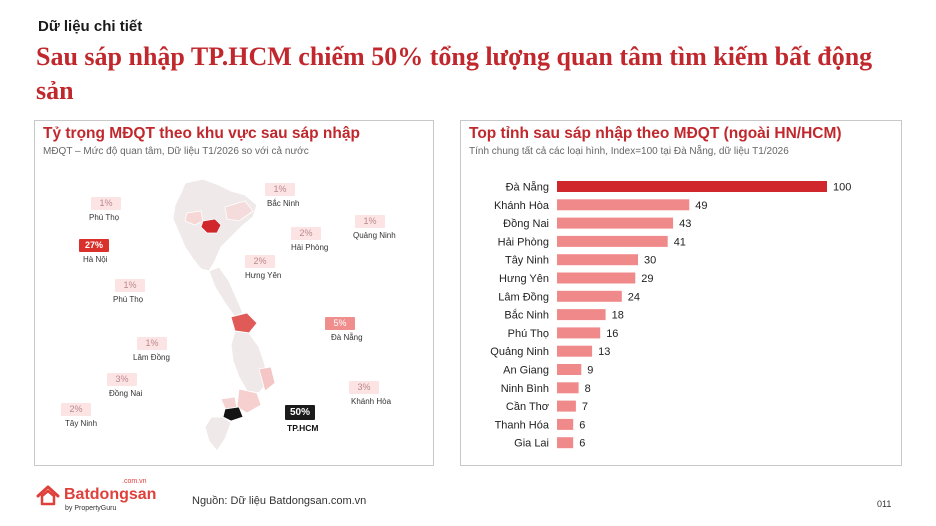 The width and height of the screenshot is (936, 526). What do you see at coordinates (590, 371) in the screenshot?
I see `value-label: 9` at bounding box center [590, 371].